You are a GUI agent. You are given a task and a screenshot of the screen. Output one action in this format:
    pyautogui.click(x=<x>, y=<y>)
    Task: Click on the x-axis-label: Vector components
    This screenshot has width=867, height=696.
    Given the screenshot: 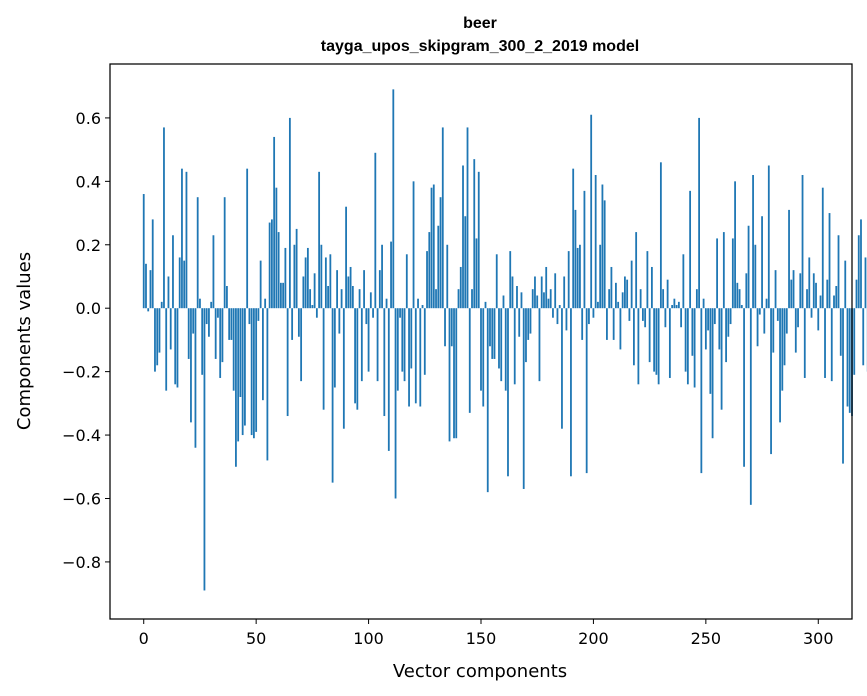 What is the action you would take?
    pyautogui.click(x=480, y=671)
    